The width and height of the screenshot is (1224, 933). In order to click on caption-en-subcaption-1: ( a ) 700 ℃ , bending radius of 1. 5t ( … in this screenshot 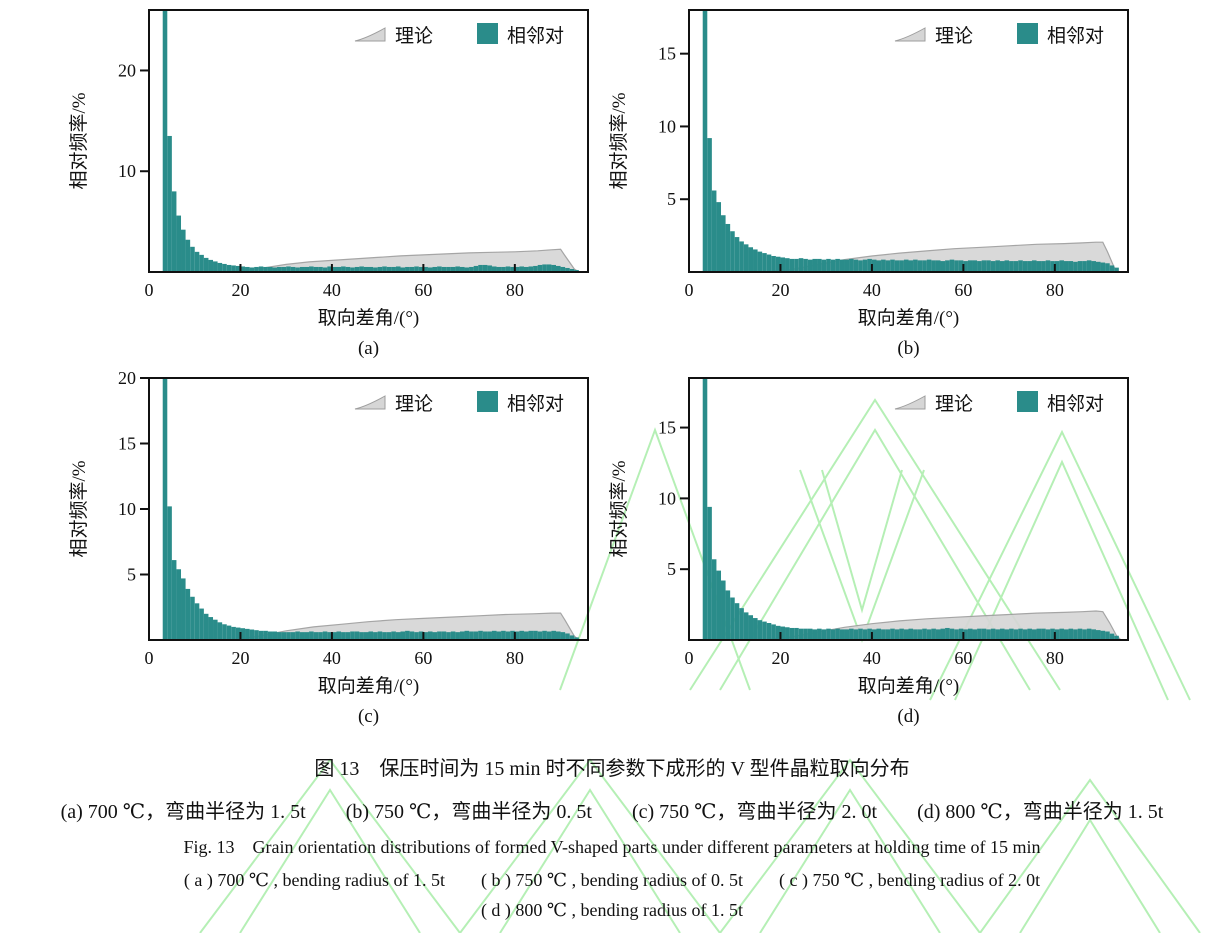, I will do `click(612, 880)`.